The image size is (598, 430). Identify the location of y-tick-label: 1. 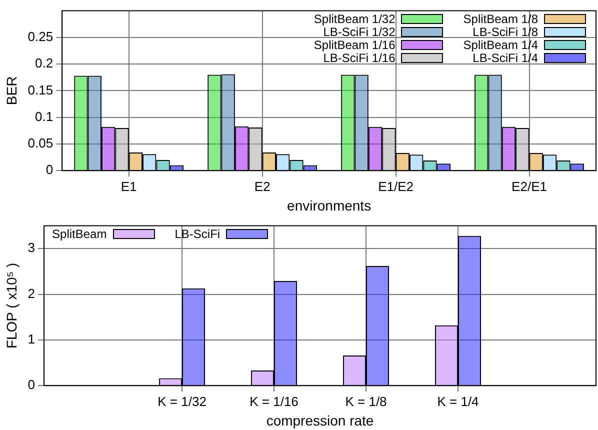
(32, 339).